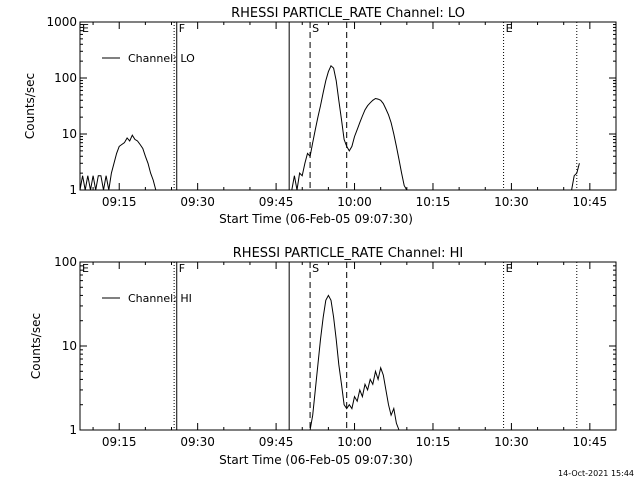  I want to click on chart-title: RHESSI PARTICLE_RATE Channel: HI, so click(348, 253).